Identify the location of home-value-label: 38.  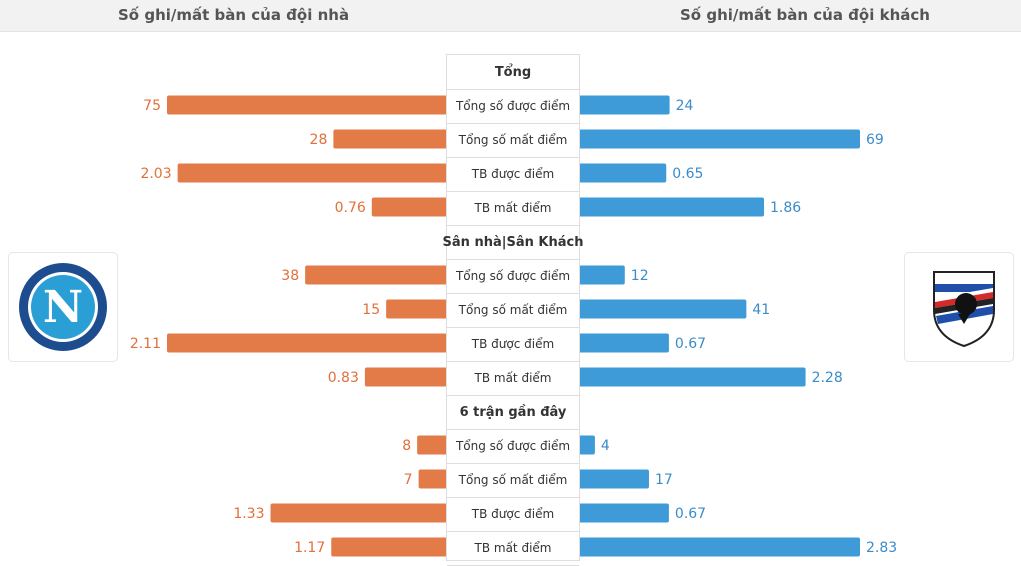
(290, 276).